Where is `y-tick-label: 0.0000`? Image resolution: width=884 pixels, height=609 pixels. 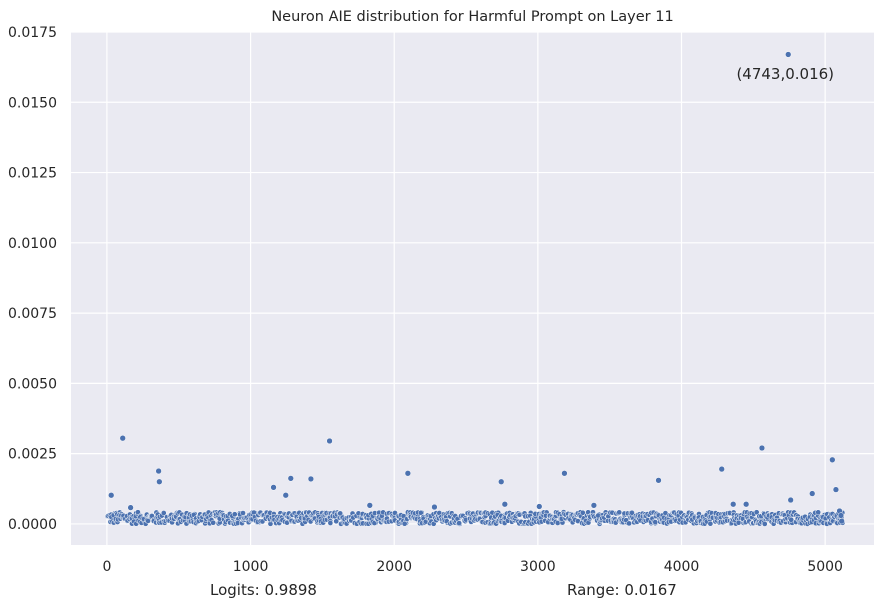
y-tick-label: 0.0000 is located at coordinates (32, 525).